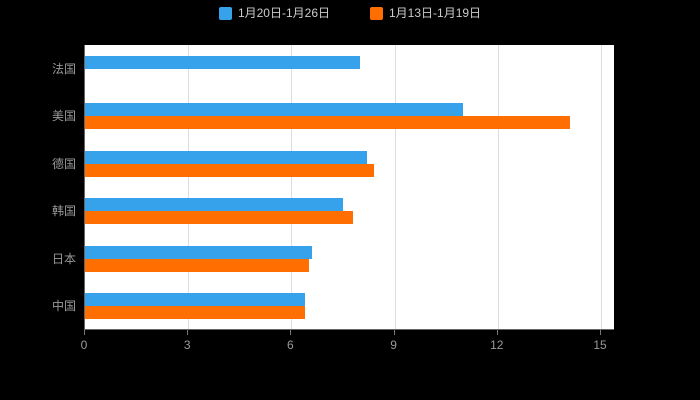 The image size is (700, 400). I want to click on x-tick-label: 3, so click(187, 345).